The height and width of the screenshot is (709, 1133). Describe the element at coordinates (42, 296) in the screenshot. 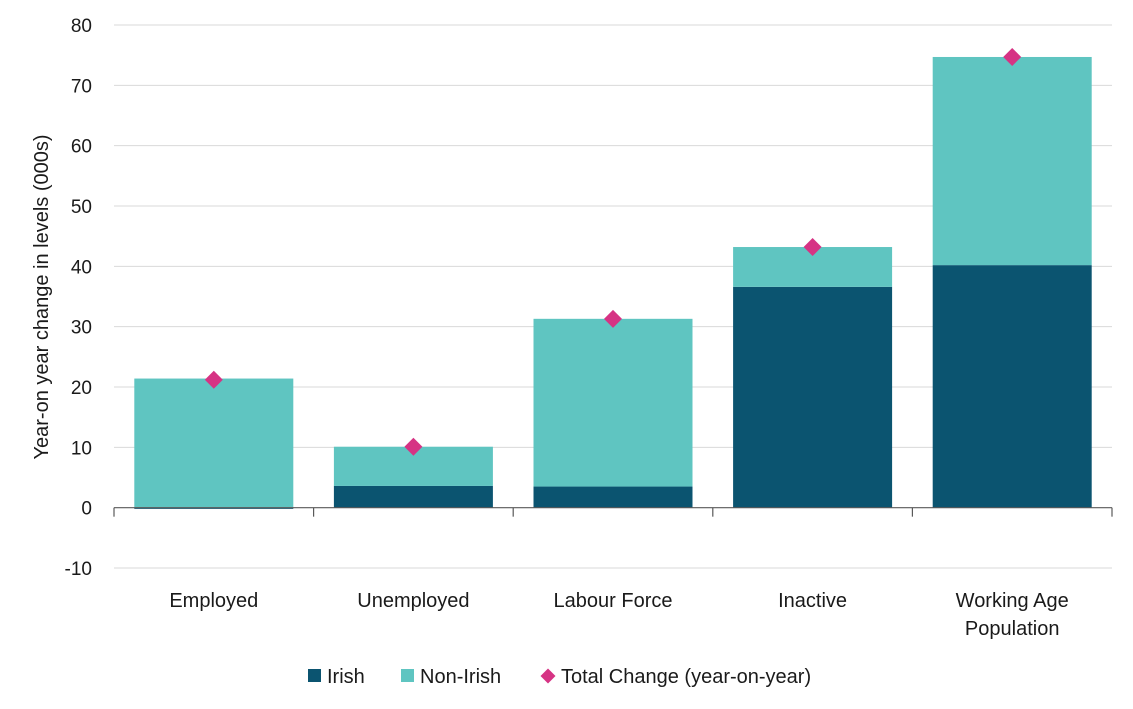

I see `y-axis-title: Year-on year change in levels (000s)` at that location.